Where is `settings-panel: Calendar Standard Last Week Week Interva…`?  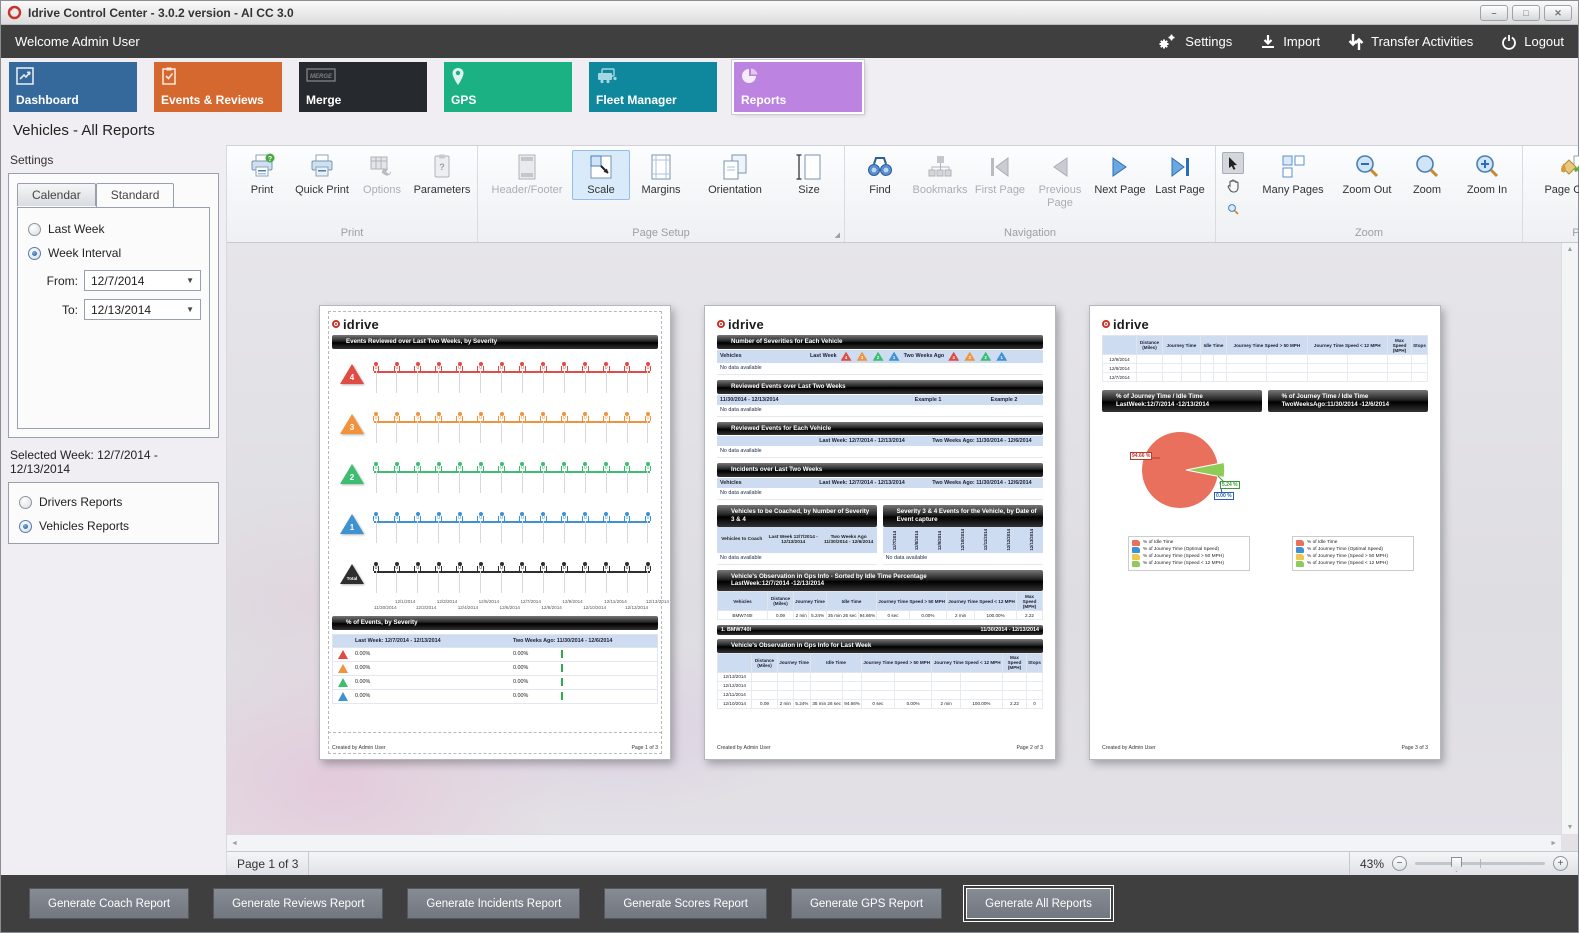
settings-panel: Calendar Standard Last Week Week Interva… is located at coordinates (113, 305).